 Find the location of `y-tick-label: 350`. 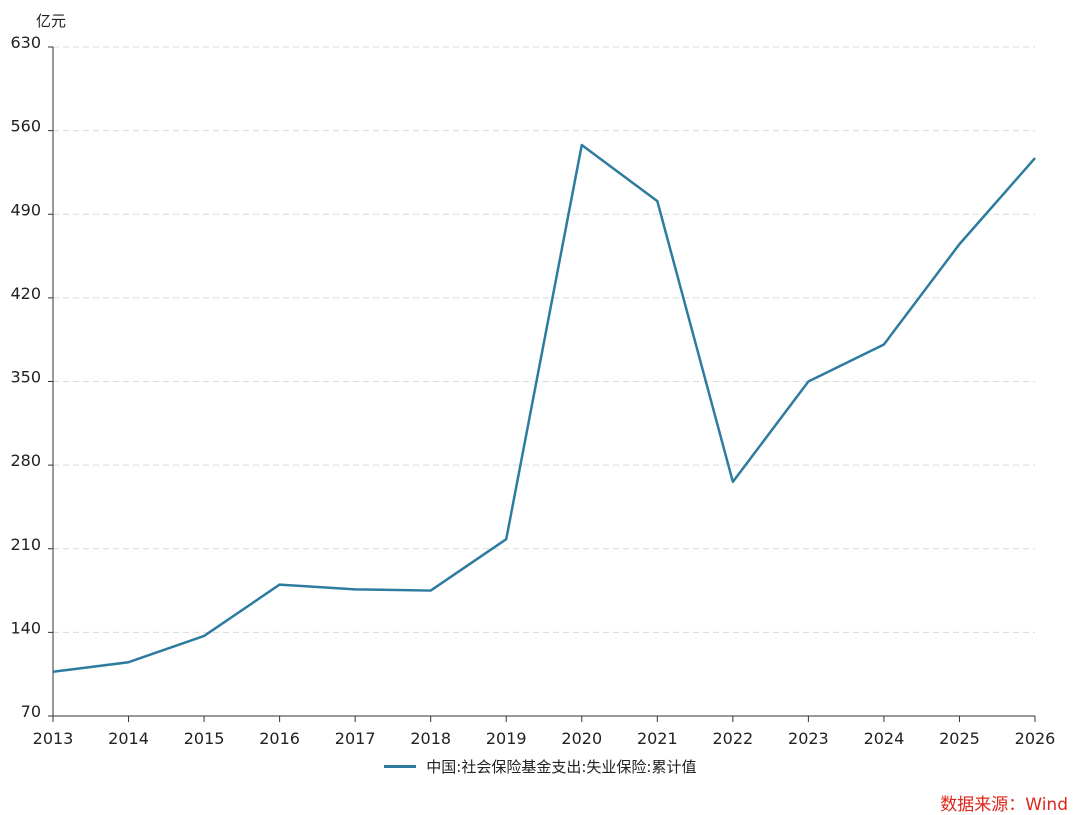

y-tick-label: 350 is located at coordinates (25, 377).